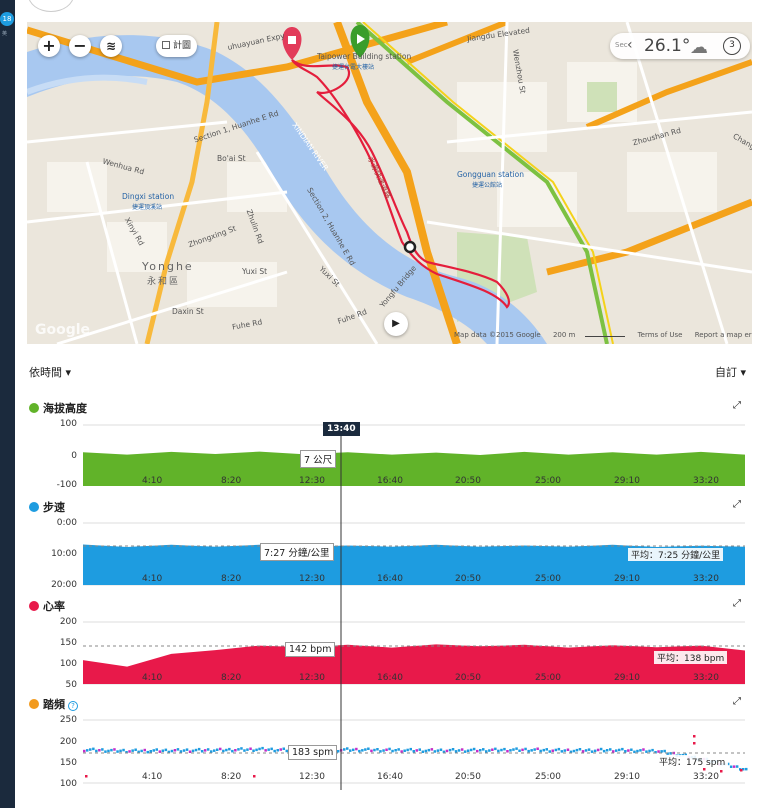  I want to click on custom-dropdown: 自訂 ▾, so click(731, 372).